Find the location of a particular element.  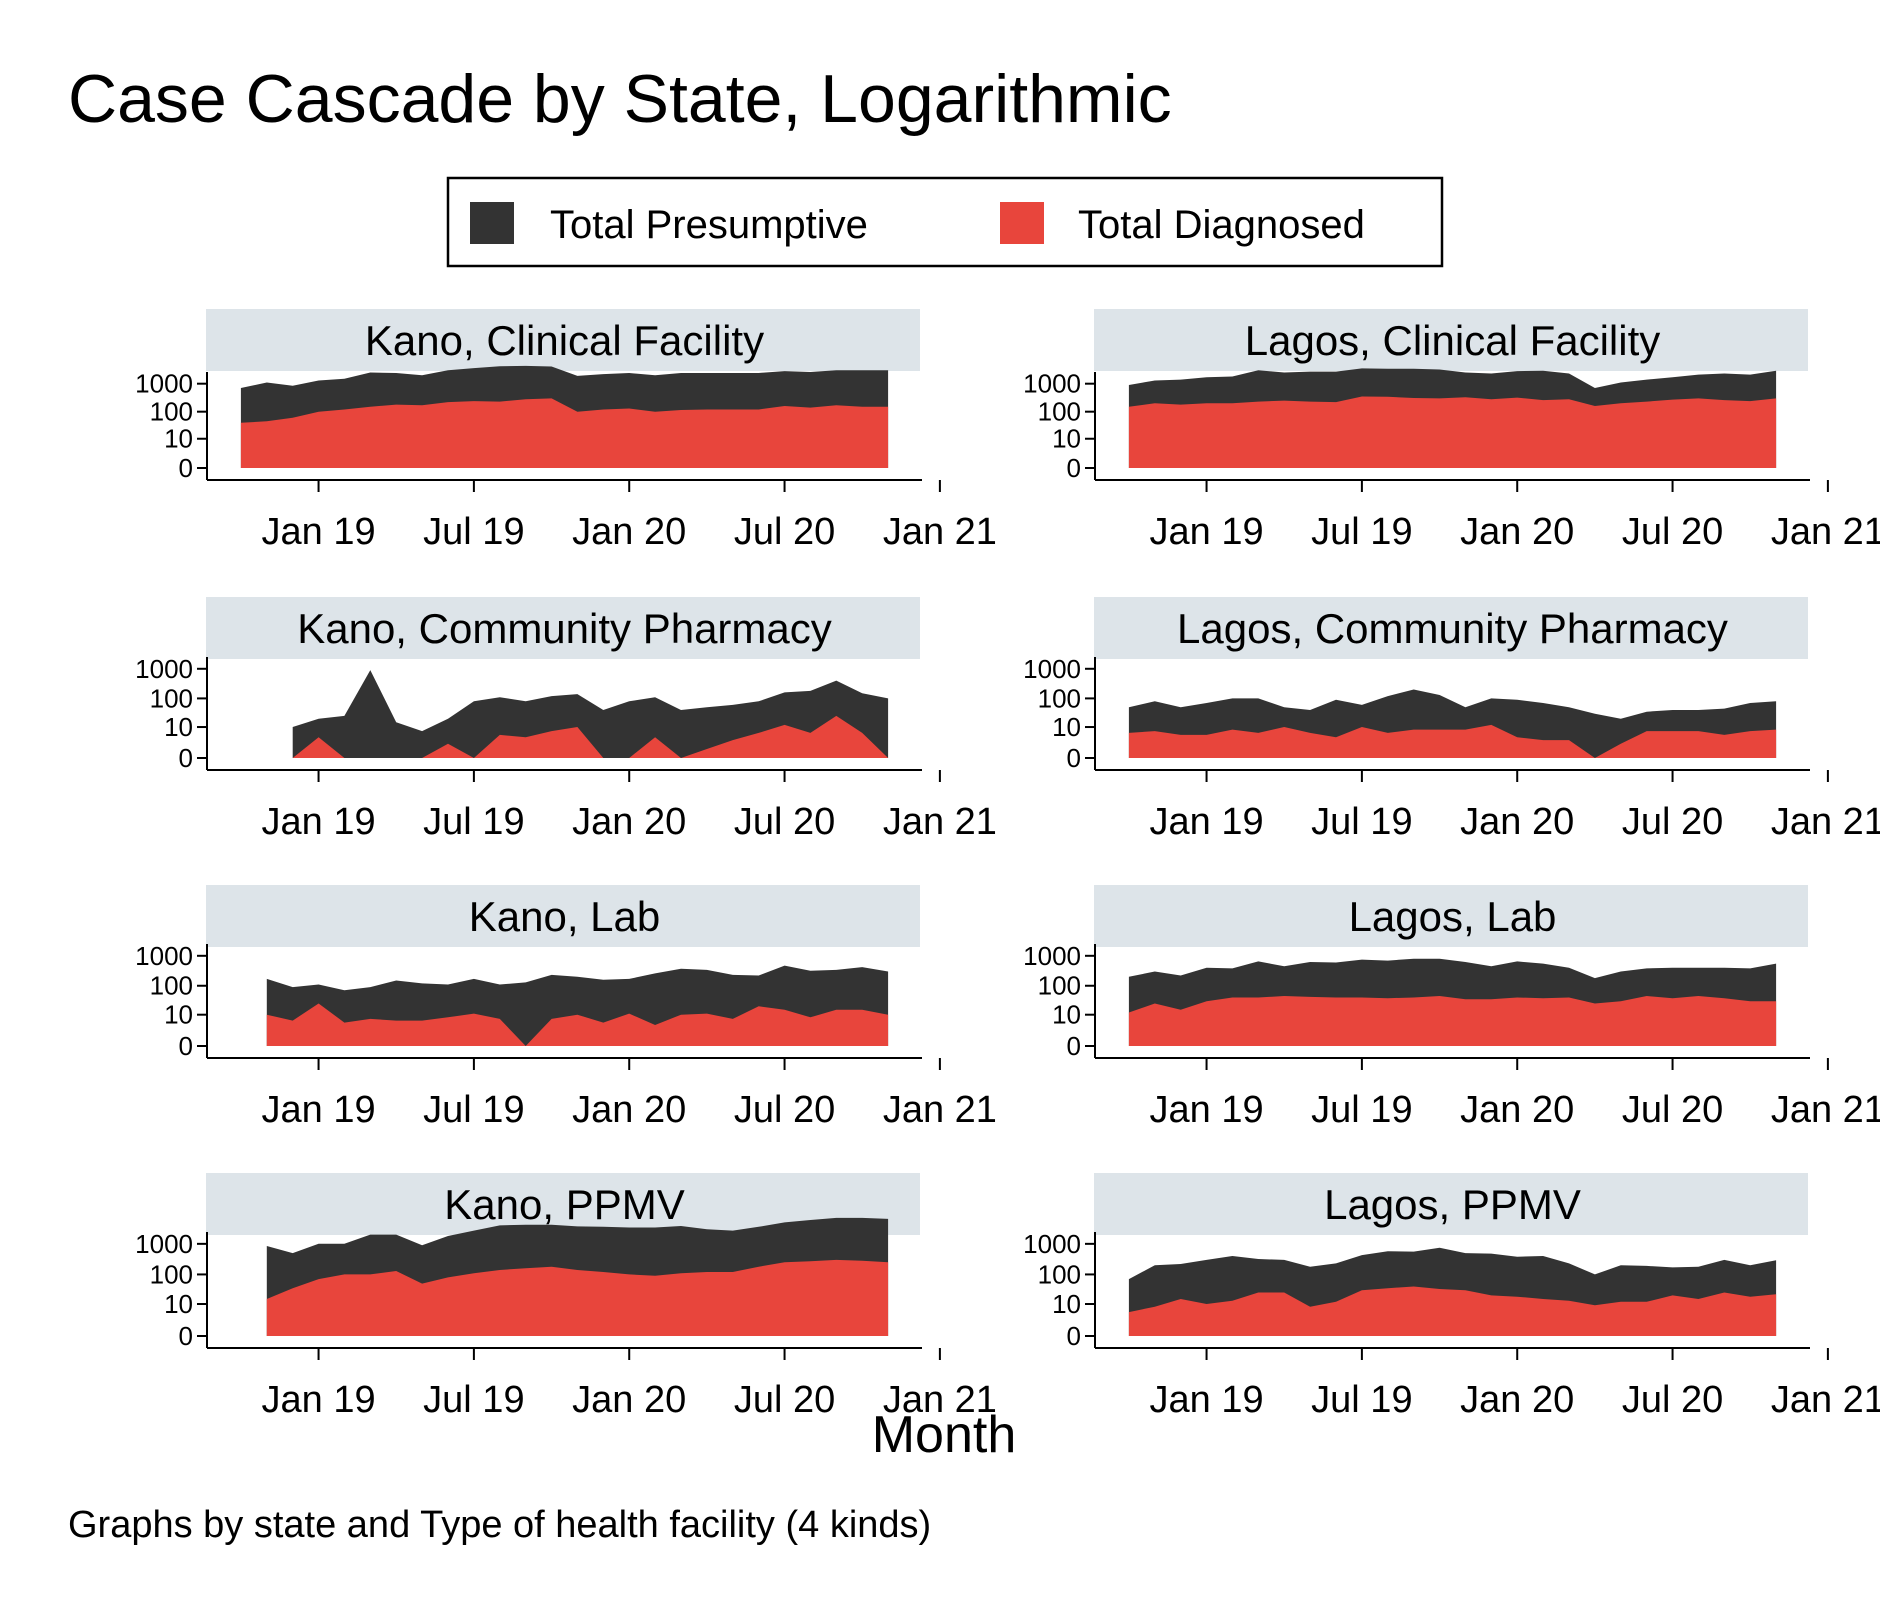

legend-swatch-diagnosed is located at coordinates (1022, 223).